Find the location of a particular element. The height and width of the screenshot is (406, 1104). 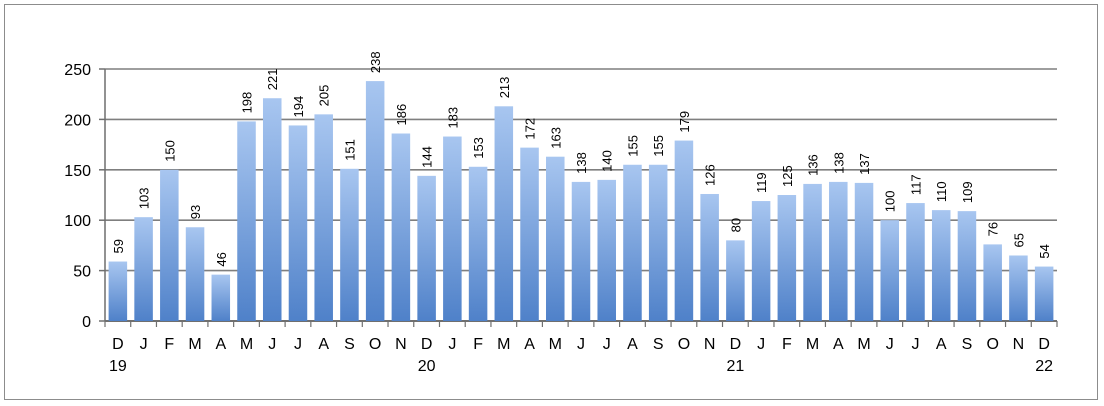

data-label: 140 is located at coordinates (607, 161).